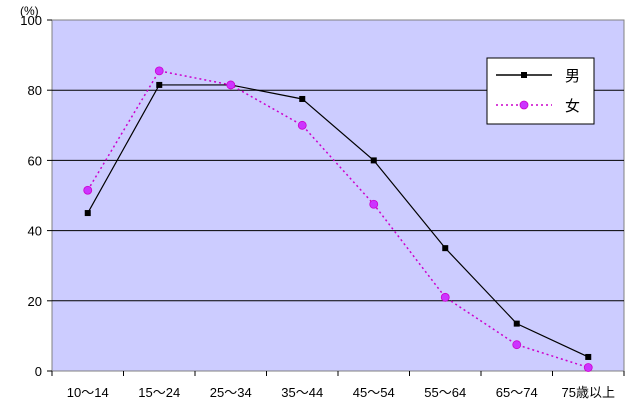 This screenshot has height=402, width=630. Describe the element at coordinates (374, 392) in the screenshot. I see `x-tick-label-5: 45～54` at that location.